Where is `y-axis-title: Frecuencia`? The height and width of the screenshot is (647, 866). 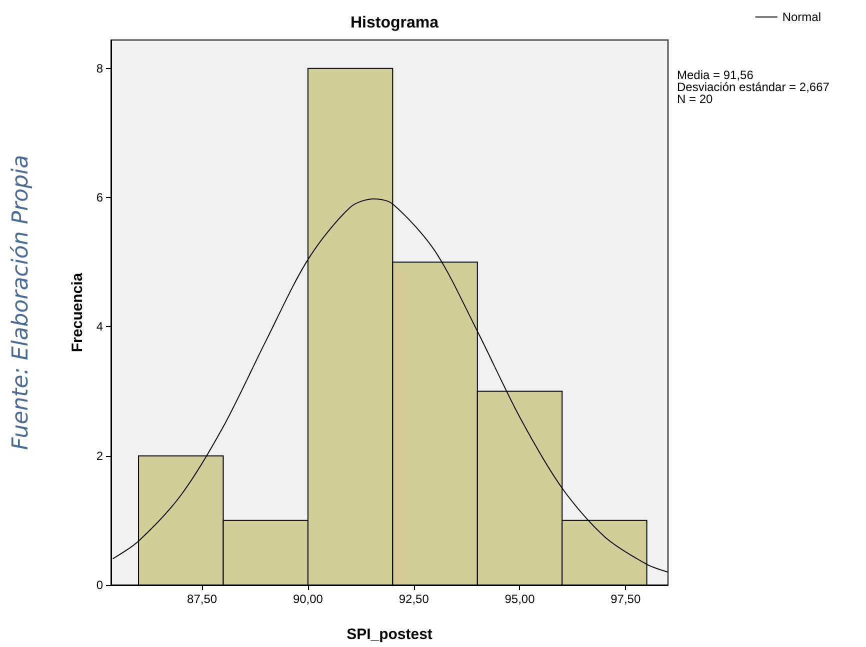 y-axis-title: Frecuencia is located at coordinates (77, 312).